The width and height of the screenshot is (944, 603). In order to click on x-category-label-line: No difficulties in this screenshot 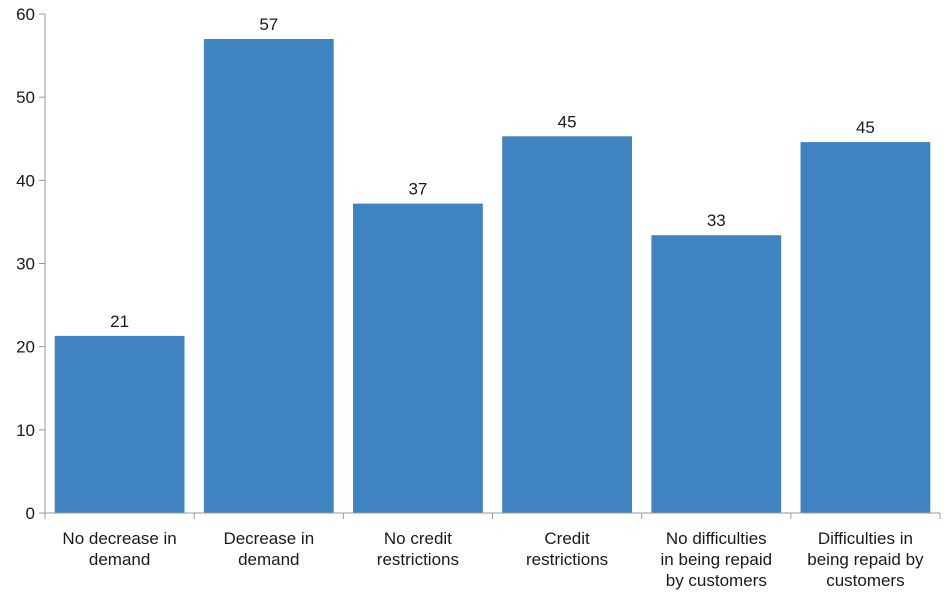, I will do `click(716, 538)`.